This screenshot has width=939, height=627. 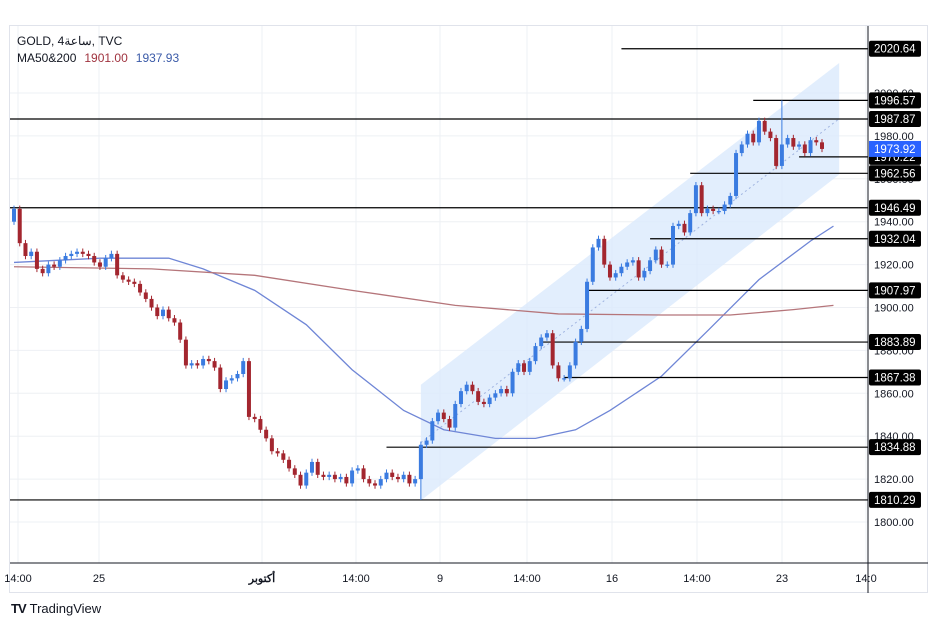 What do you see at coordinates (895, 150) in the screenshot?
I see `last-price-label: 1973.92` at bounding box center [895, 150].